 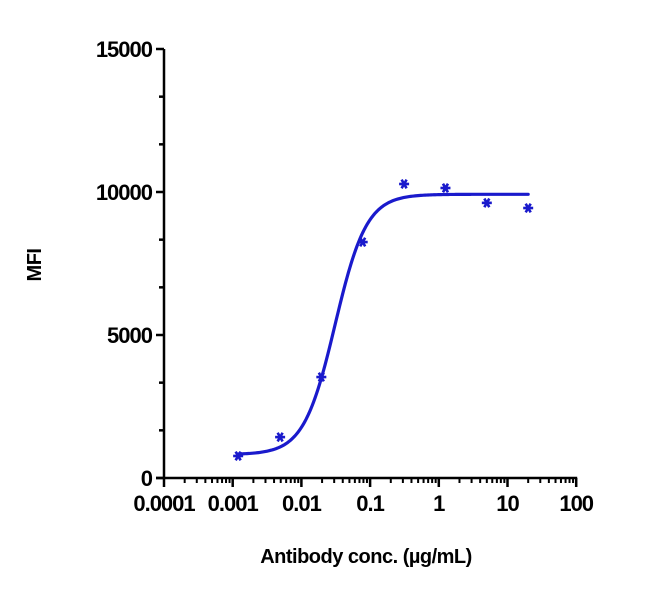 I want to click on x-axis-title: Antibody conc. (µg/mL), so click(x=366, y=557).